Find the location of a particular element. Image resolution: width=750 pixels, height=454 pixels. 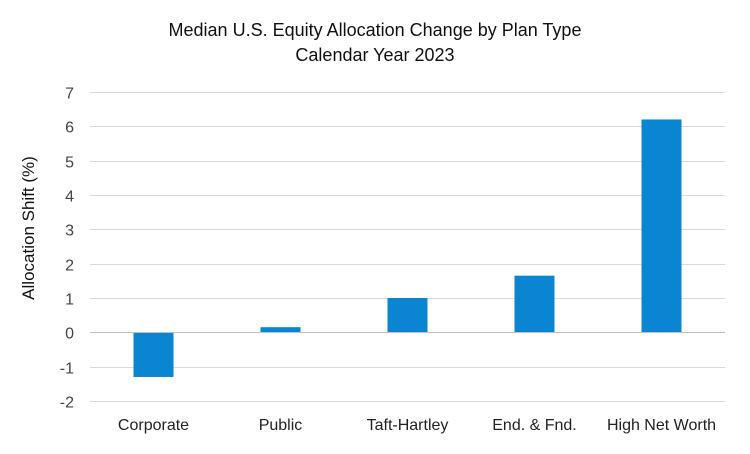

y-tick-label: 3 is located at coordinates (69, 231).